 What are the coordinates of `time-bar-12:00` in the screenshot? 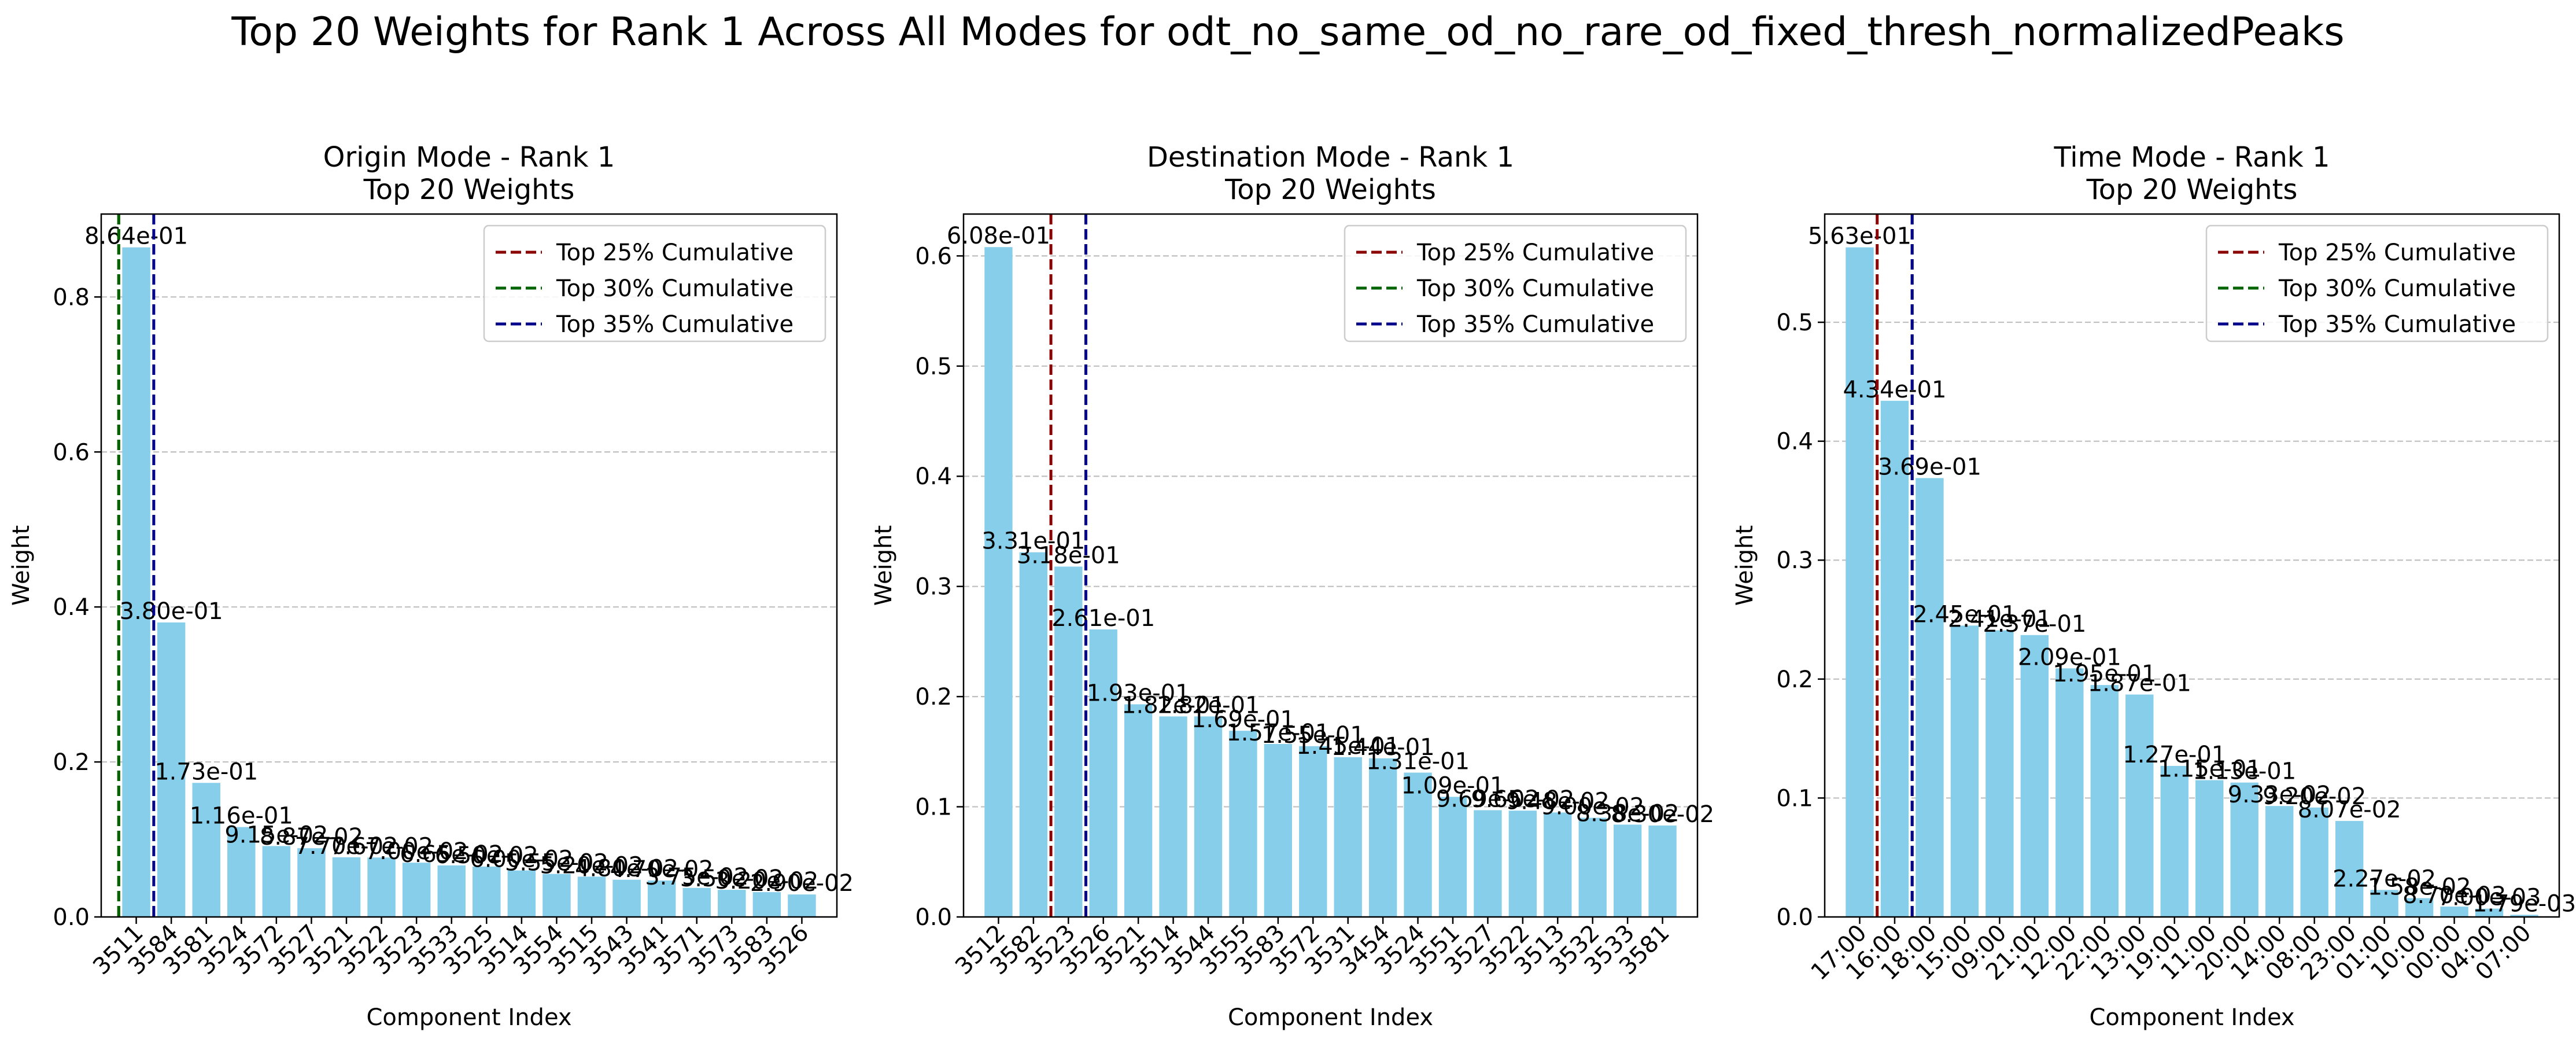 It's located at (2069, 792).